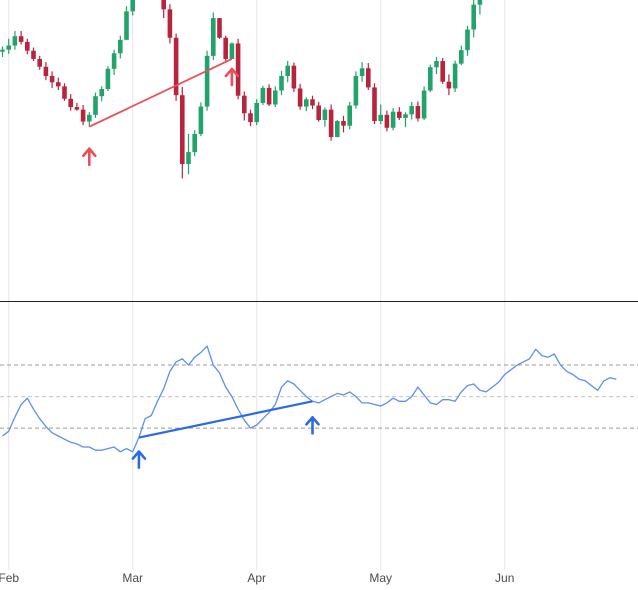  What do you see at coordinates (504, 578) in the screenshot?
I see `month-tick-label: Jun` at bounding box center [504, 578].